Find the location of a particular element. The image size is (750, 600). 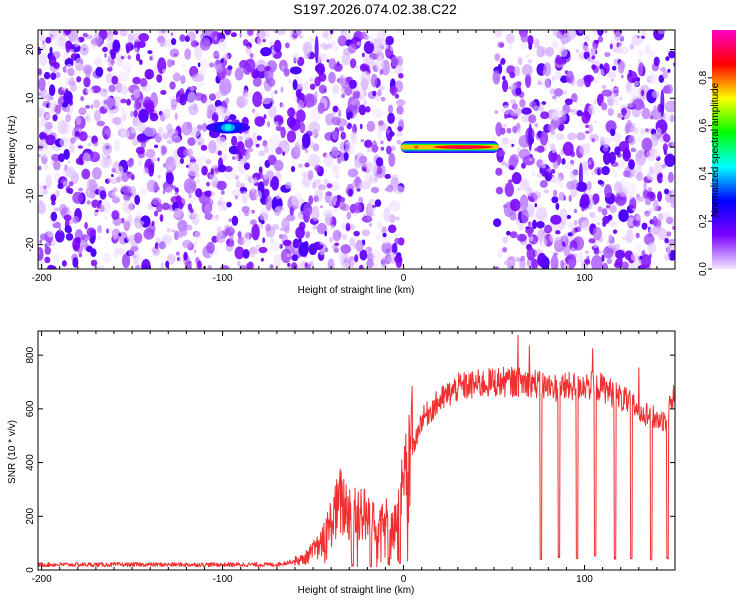

snr-x-label: Height of straight line (km) is located at coordinates (356, 590).